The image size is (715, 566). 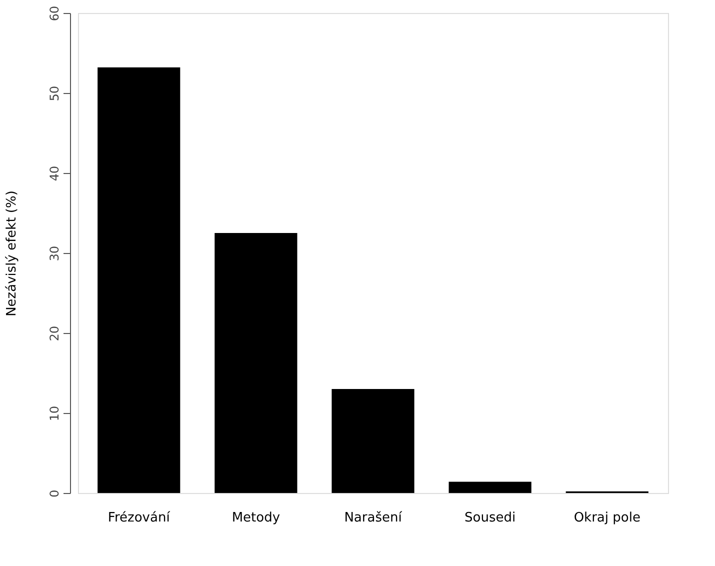 I want to click on x-tick-label: Metody, so click(x=256, y=518).